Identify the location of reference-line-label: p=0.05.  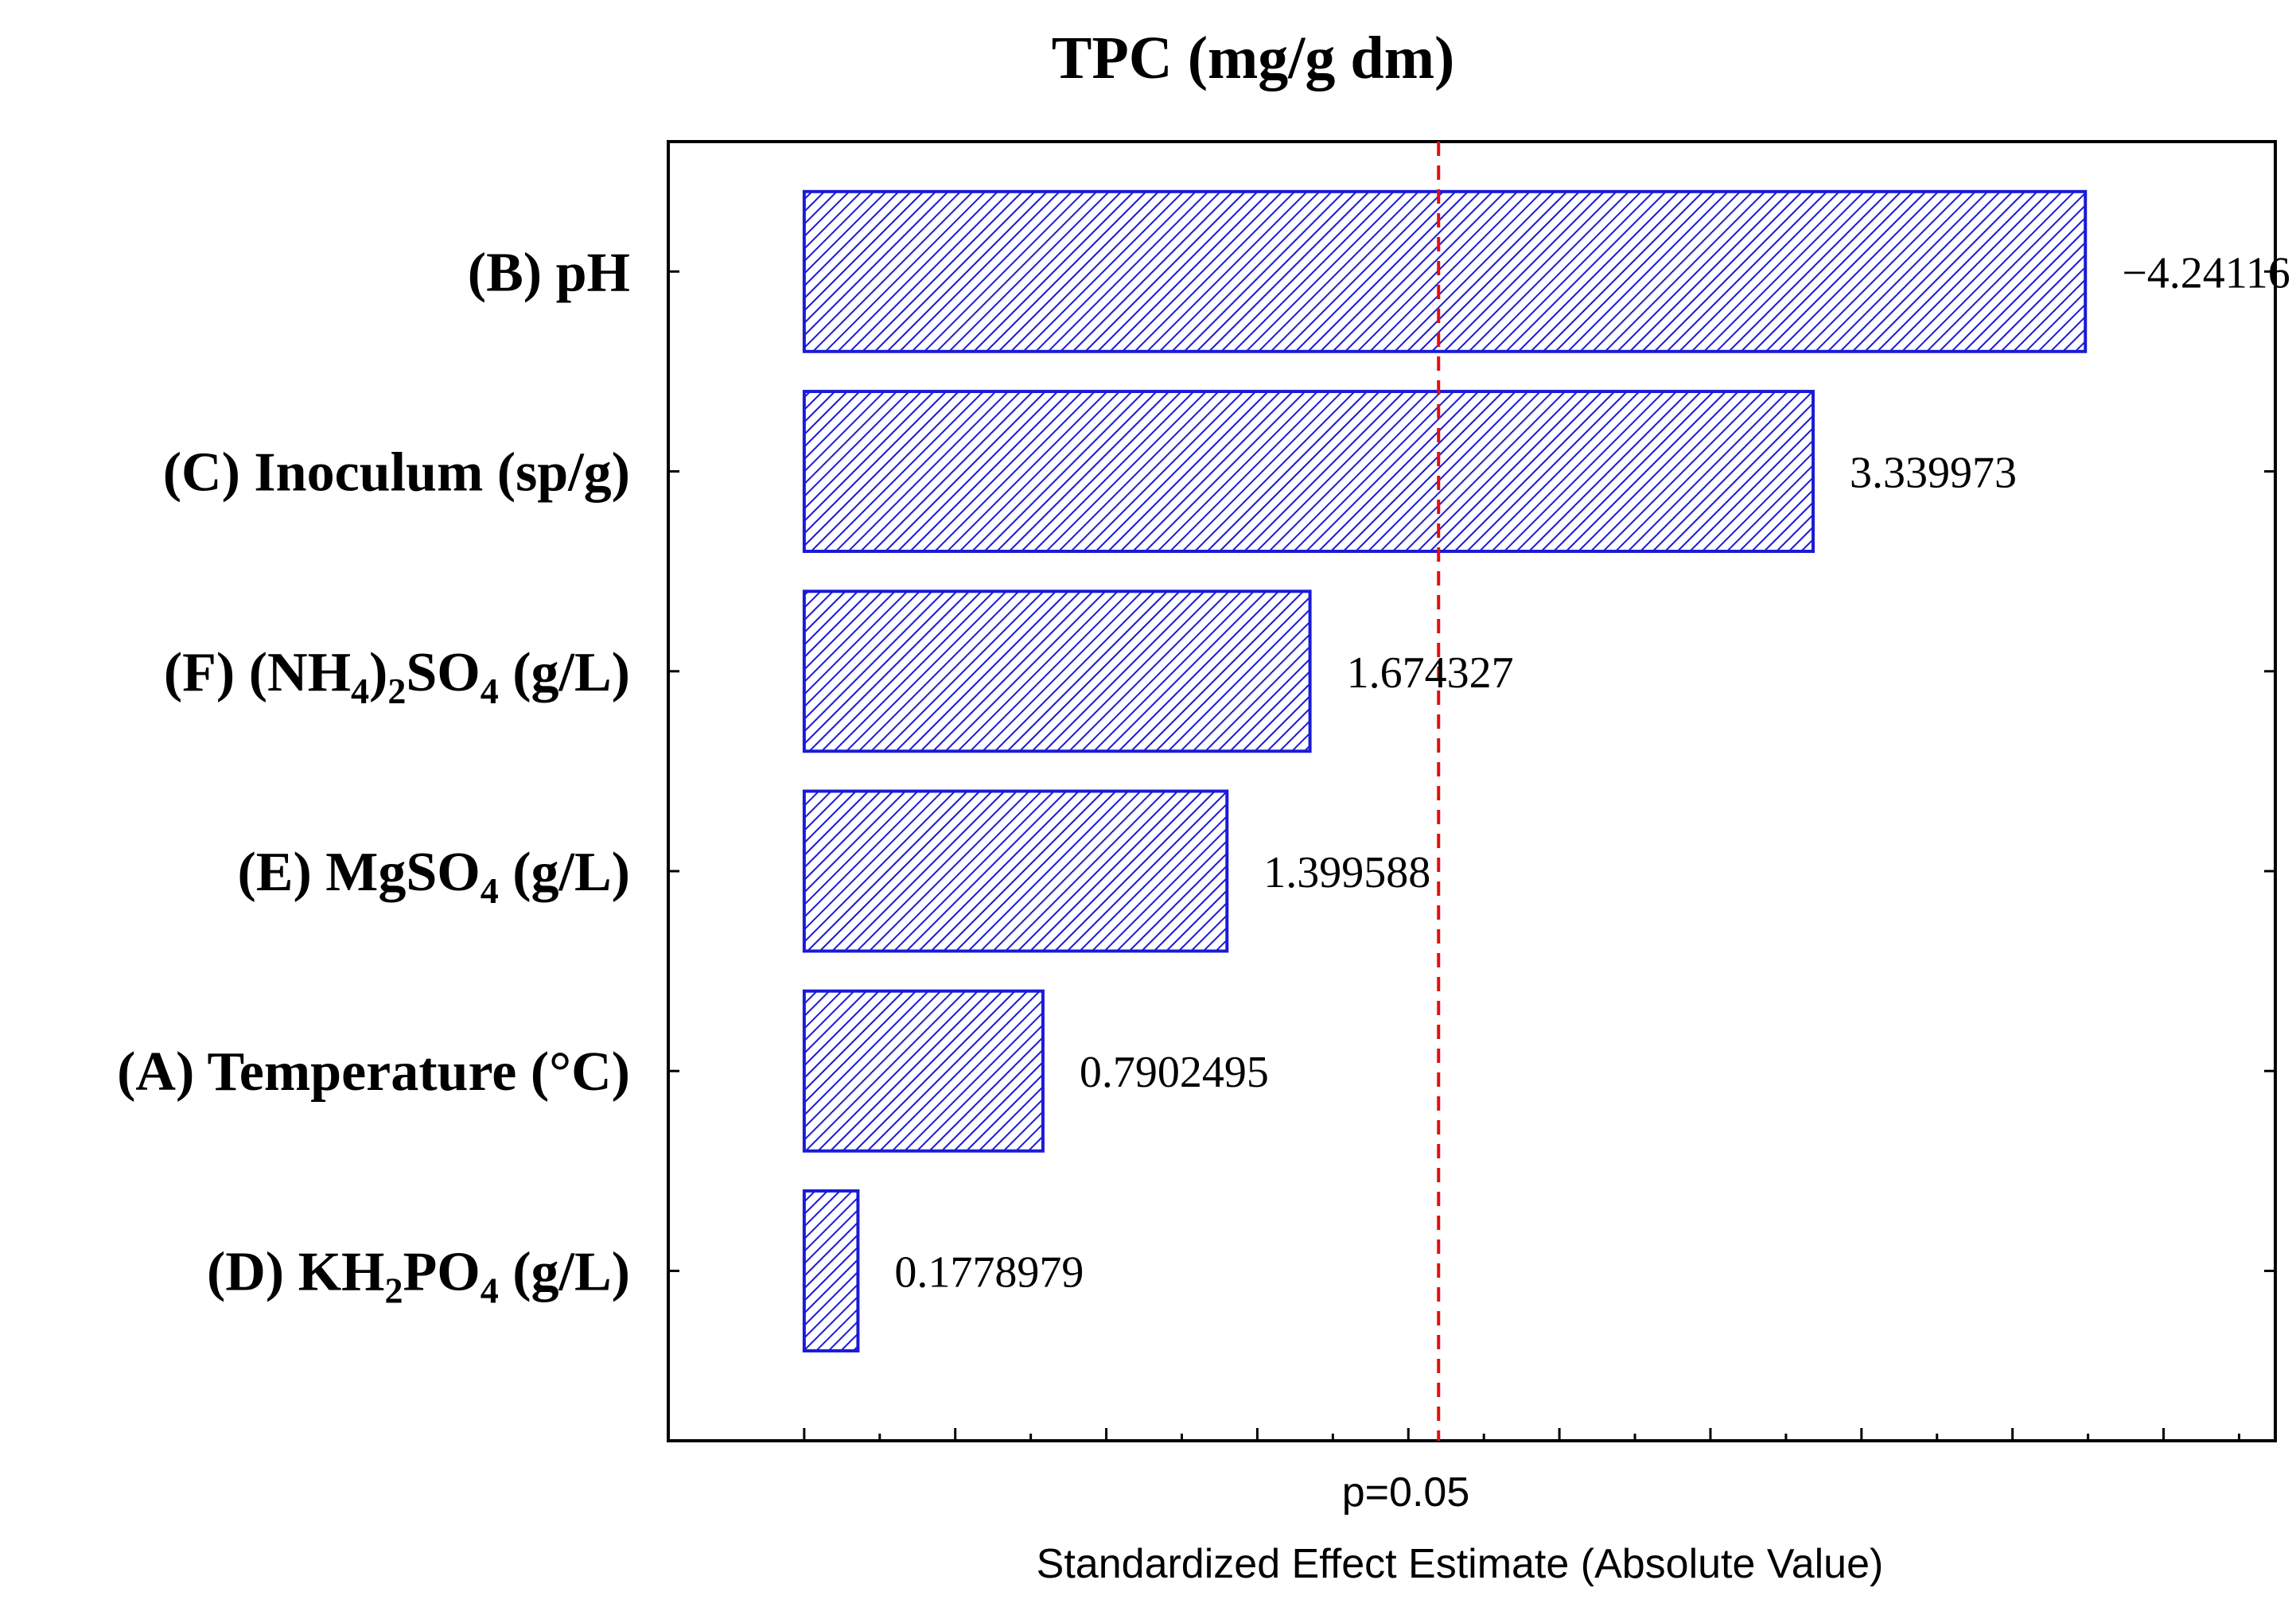
(1406, 1493).